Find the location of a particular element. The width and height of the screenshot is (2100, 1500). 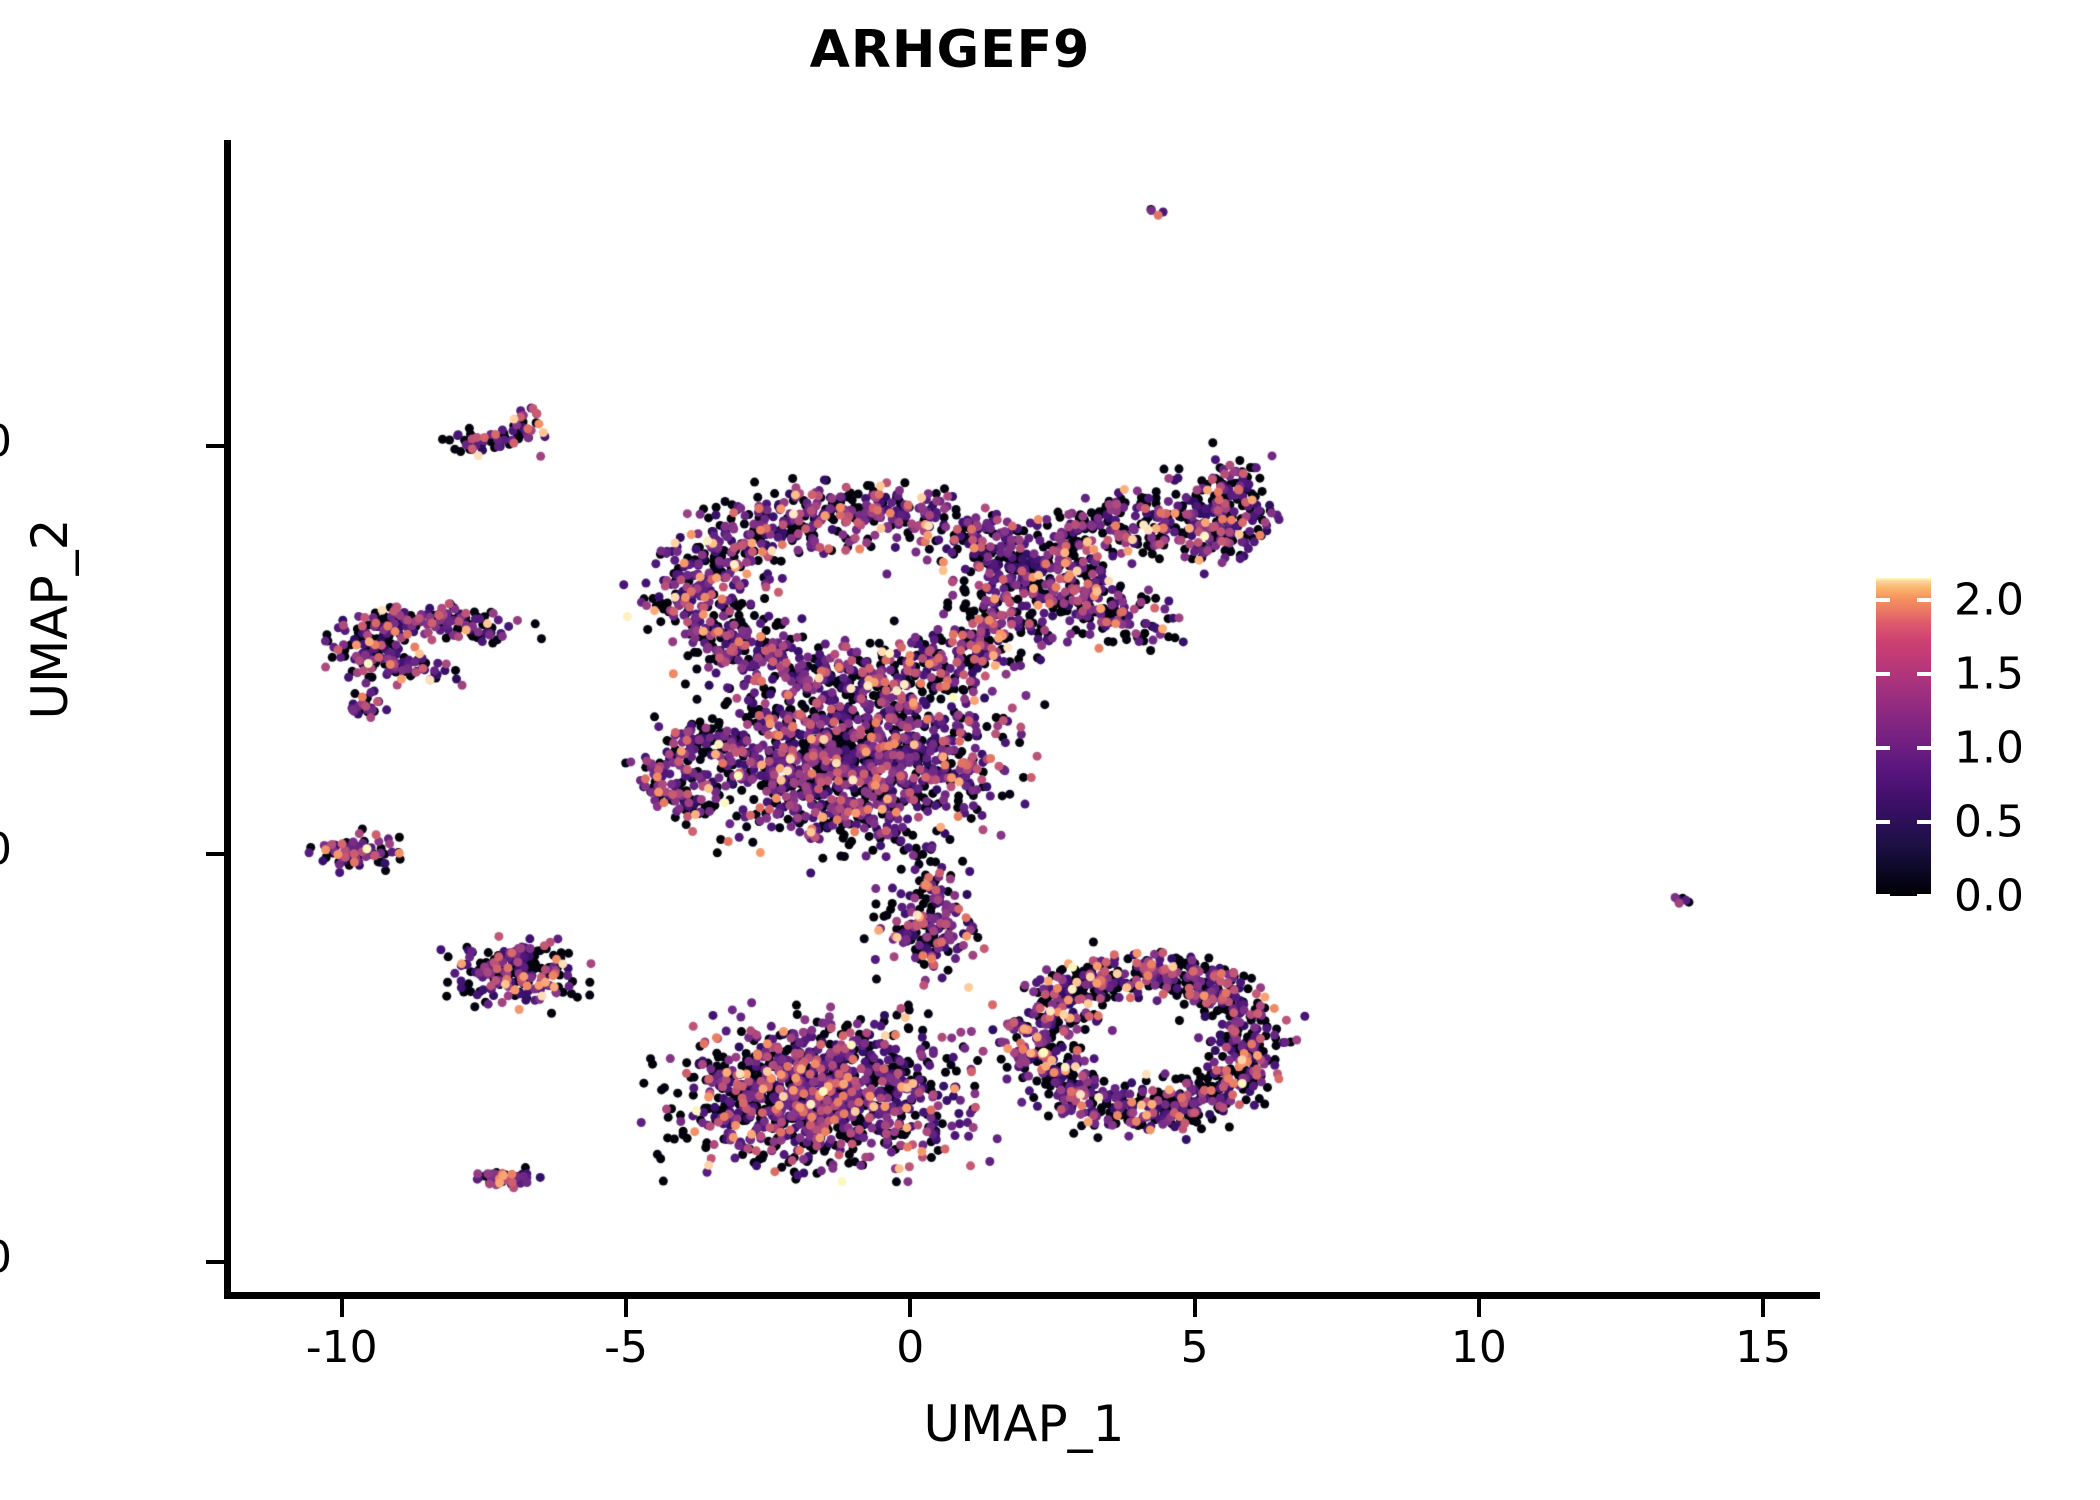

x-tick-label: -10 is located at coordinates (341, 1347).